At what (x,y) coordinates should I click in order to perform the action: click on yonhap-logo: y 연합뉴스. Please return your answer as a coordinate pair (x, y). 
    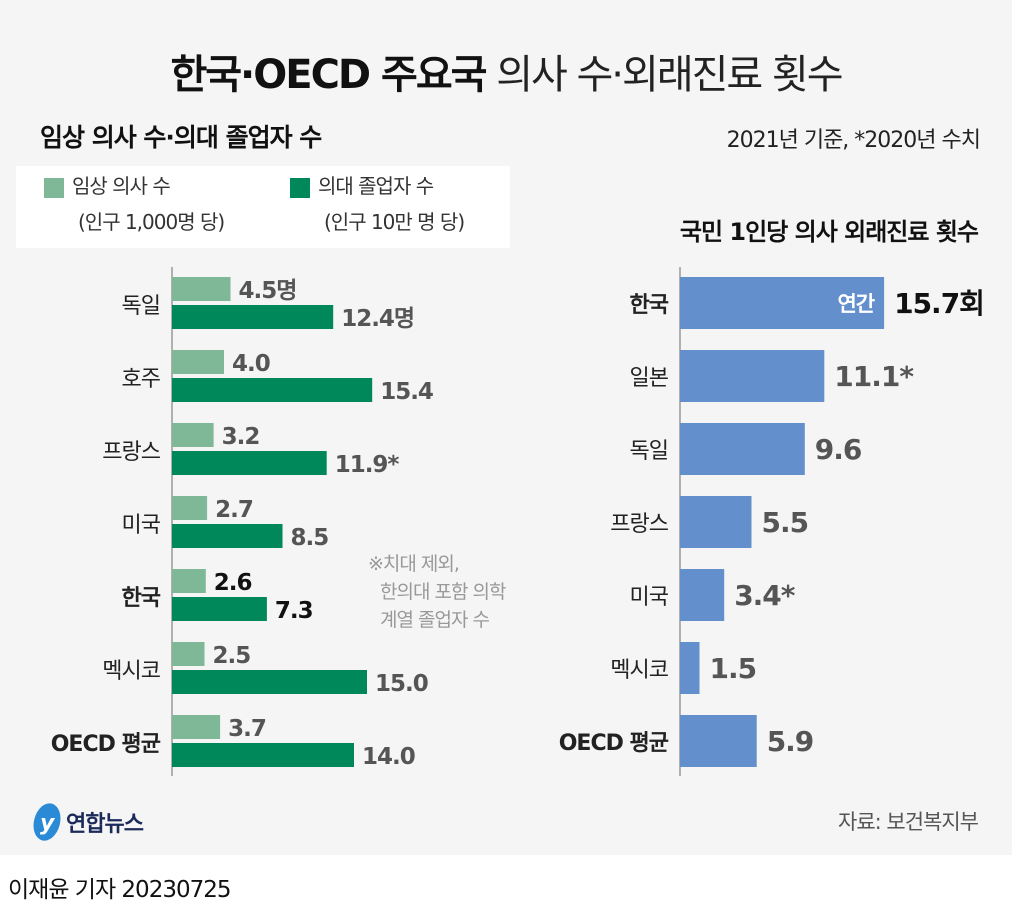
    Looking at the image, I should click on (87, 822).